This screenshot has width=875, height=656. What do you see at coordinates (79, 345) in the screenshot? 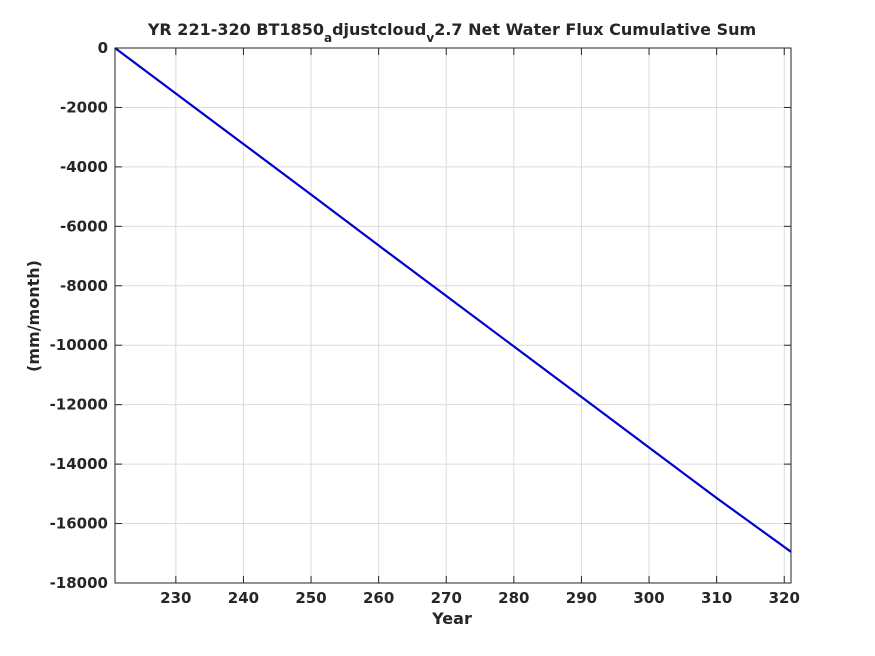
I see `y-tick-label: -10000` at bounding box center [79, 345].